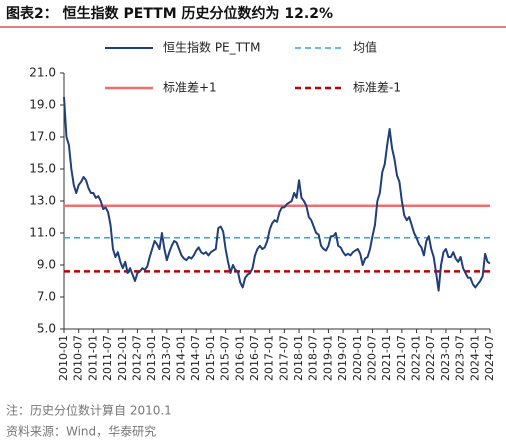 The width and height of the screenshot is (506, 443). Describe the element at coordinates (210, 358) in the screenshot. I see `x-tick-label: 2015-01` at that location.